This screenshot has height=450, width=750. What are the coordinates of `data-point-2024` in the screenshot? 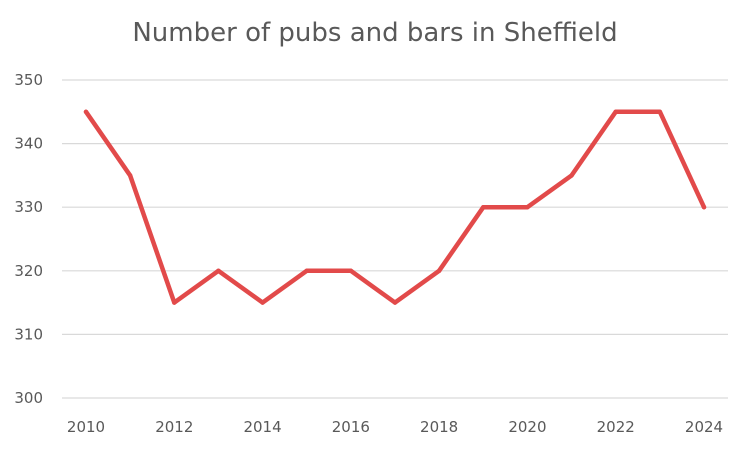 It's located at (704, 207).